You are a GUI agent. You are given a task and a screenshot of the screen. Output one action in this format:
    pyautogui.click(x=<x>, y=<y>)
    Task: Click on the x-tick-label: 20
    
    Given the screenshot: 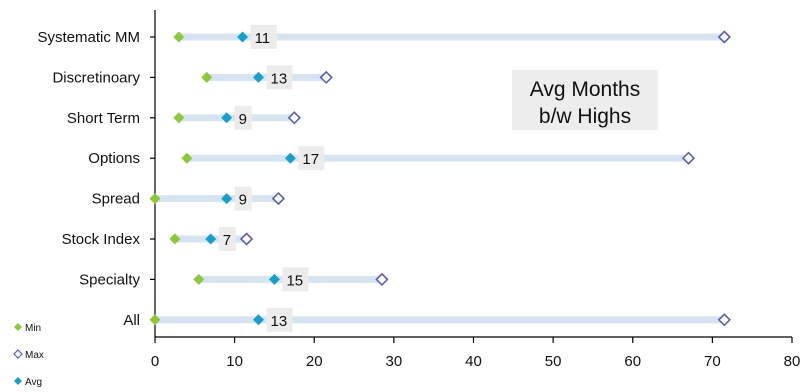 What is the action you would take?
    pyautogui.click(x=314, y=361)
    